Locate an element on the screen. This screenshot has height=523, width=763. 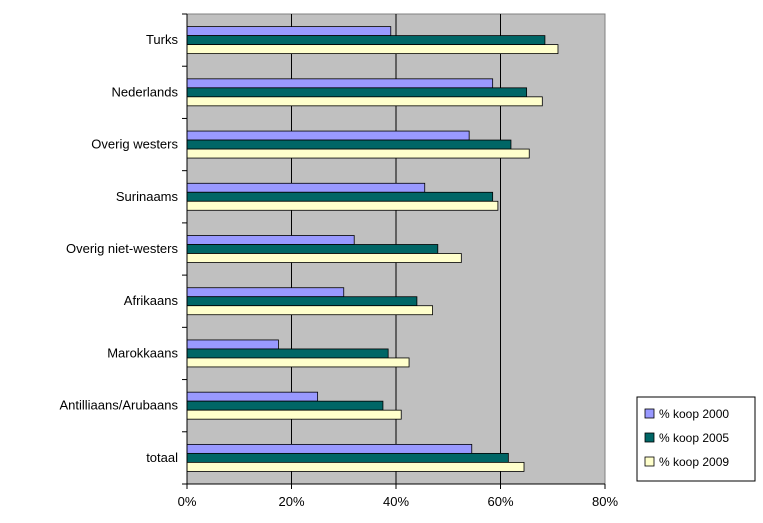
category-label: Antilliaans/Arubaans is located at coordinates (118, 405).